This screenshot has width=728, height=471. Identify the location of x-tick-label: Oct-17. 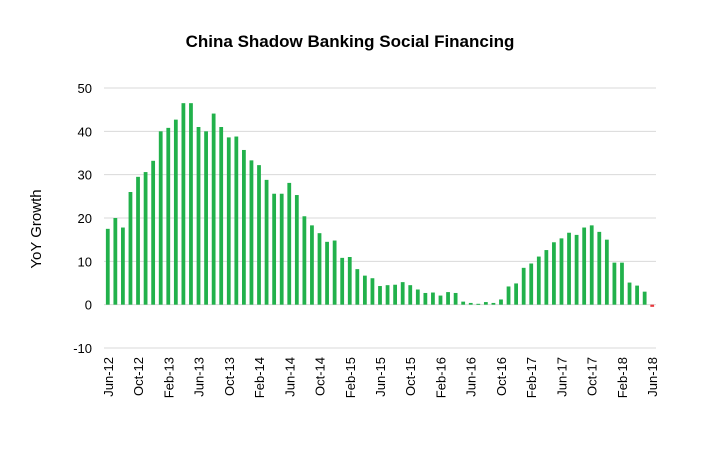
(592, 376).